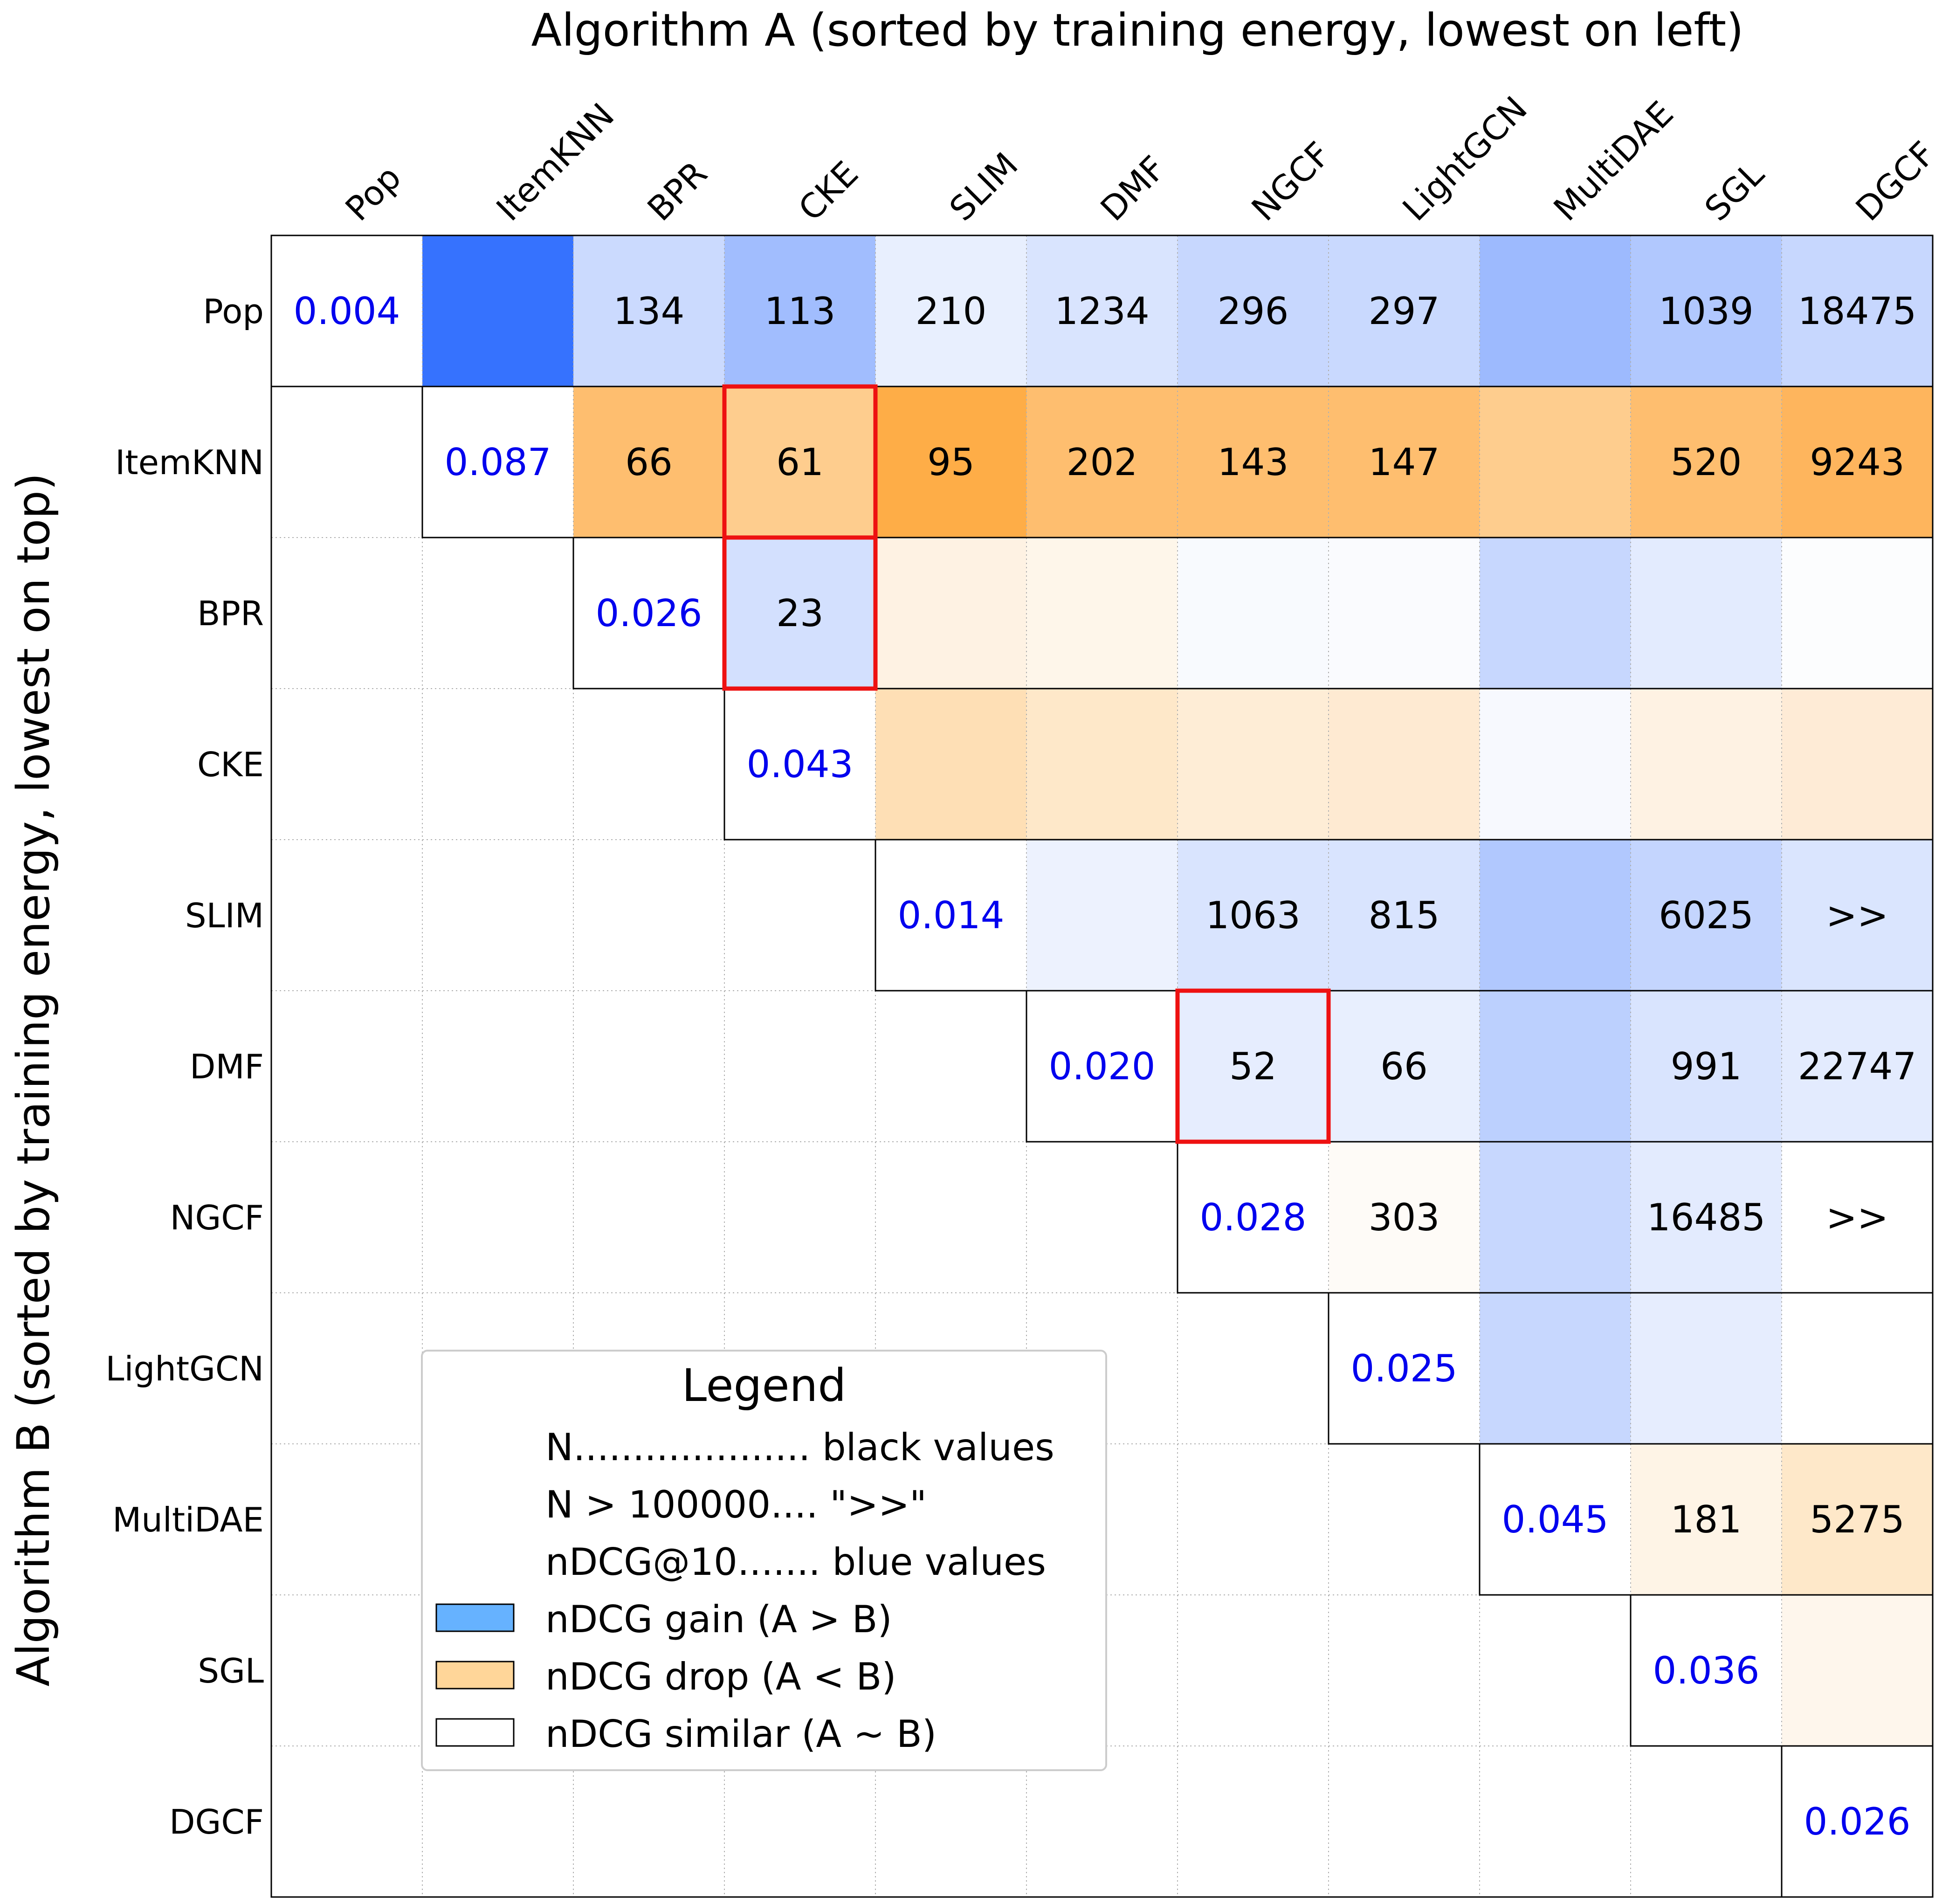 This screenshot has height=1904, width=1956. What do you see at coordinates (475, 1617) in the screenshot?
I see `legend-swatch-gain` at bounding box center [475, 1617].